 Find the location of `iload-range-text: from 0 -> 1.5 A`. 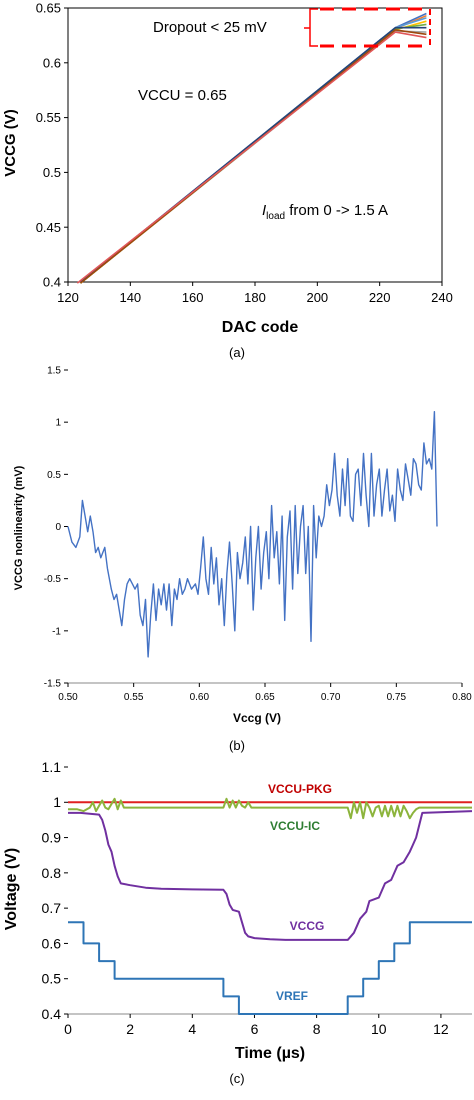

iload-range-text: from 0 -> 1.5 A is located at coordinates (336, 210).